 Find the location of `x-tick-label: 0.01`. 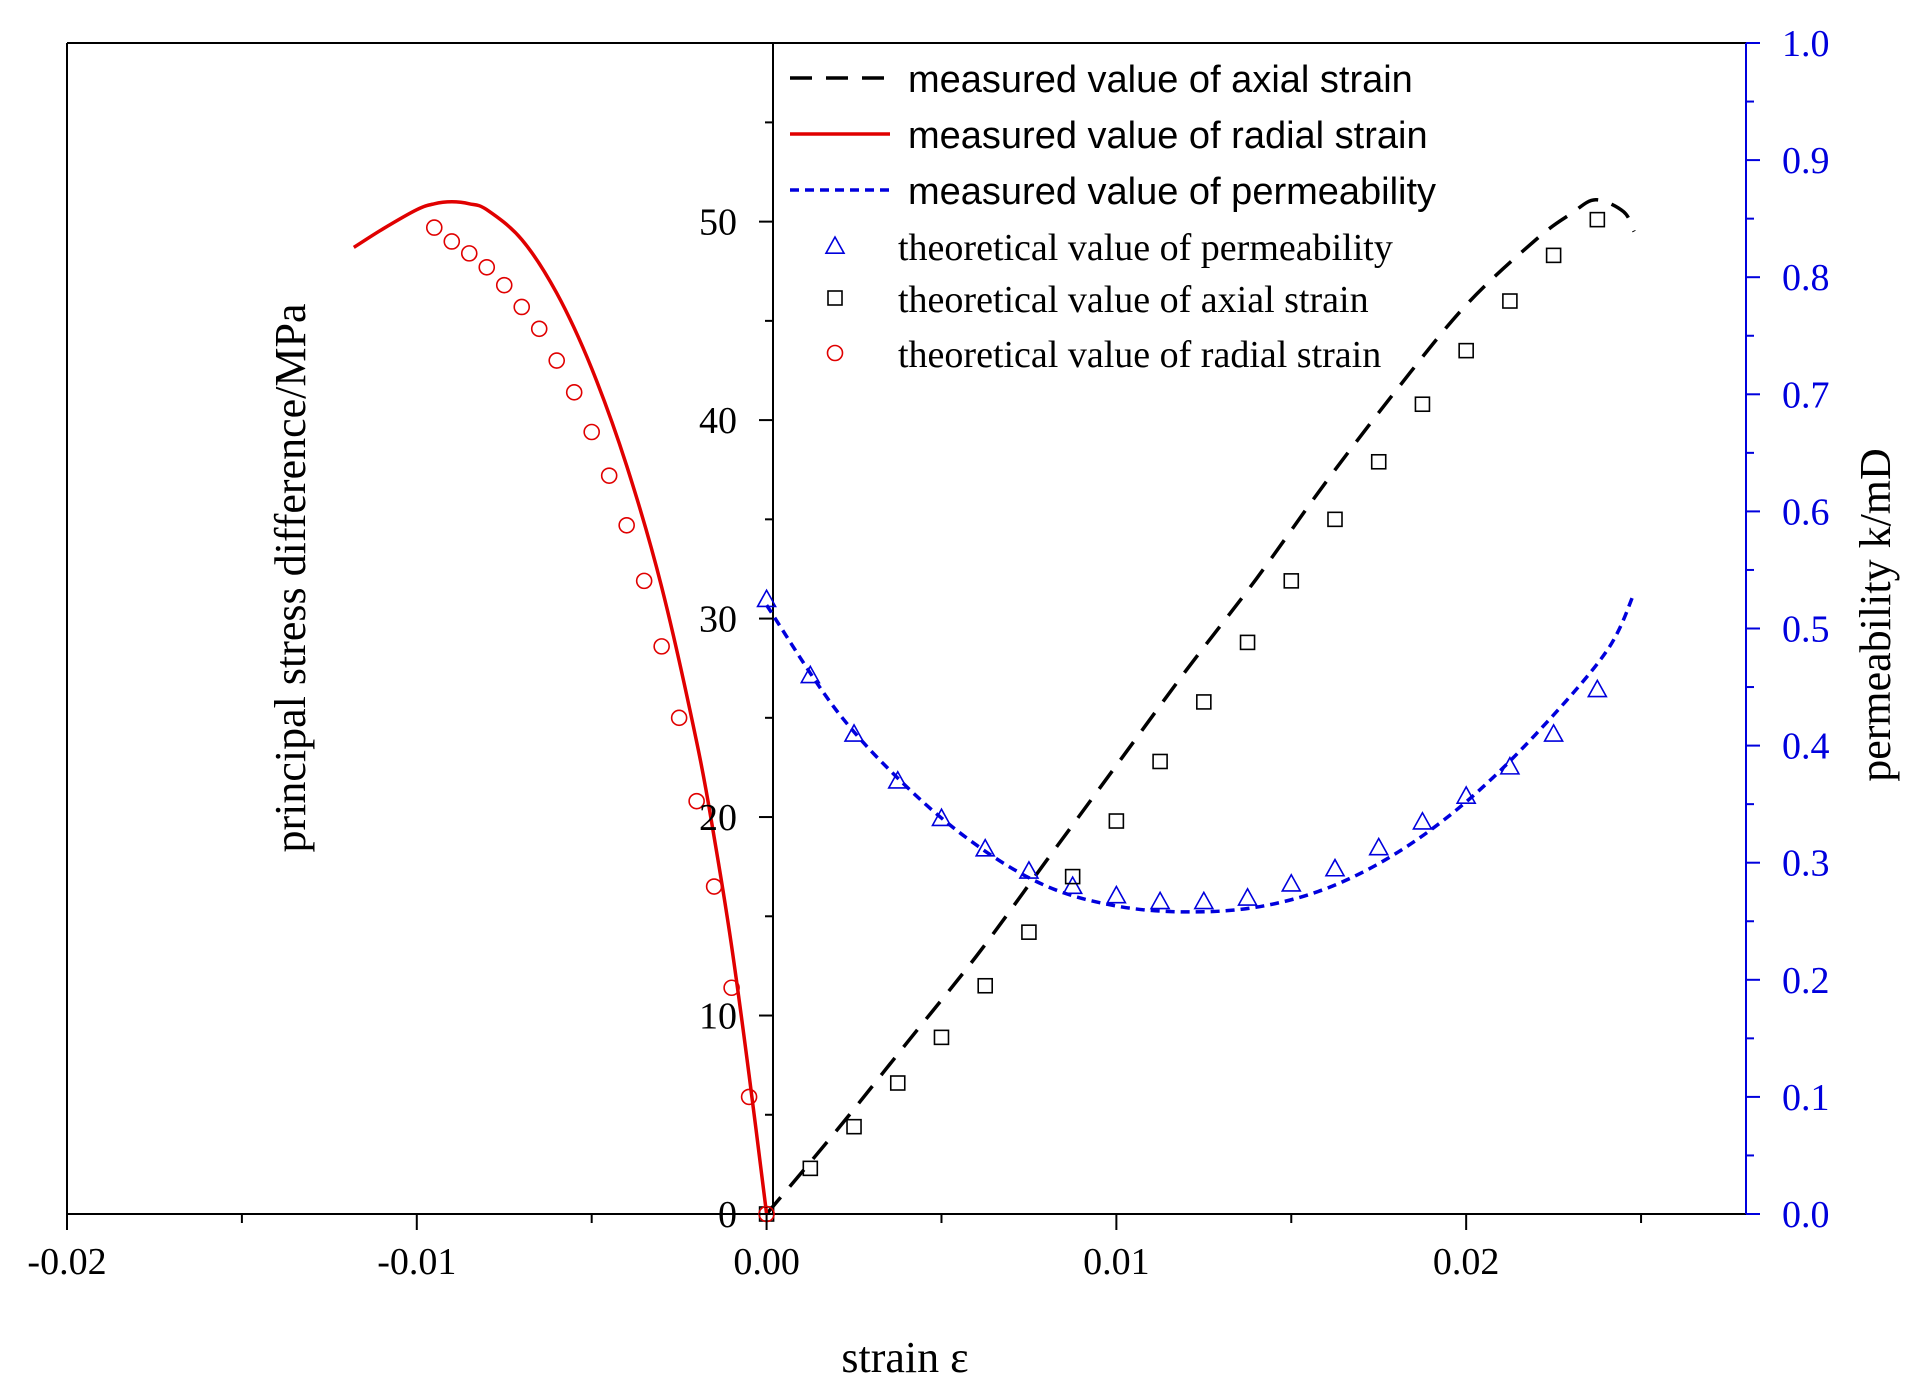

x-tick-label: 0.01 is located at coordinates (1116, 1262).